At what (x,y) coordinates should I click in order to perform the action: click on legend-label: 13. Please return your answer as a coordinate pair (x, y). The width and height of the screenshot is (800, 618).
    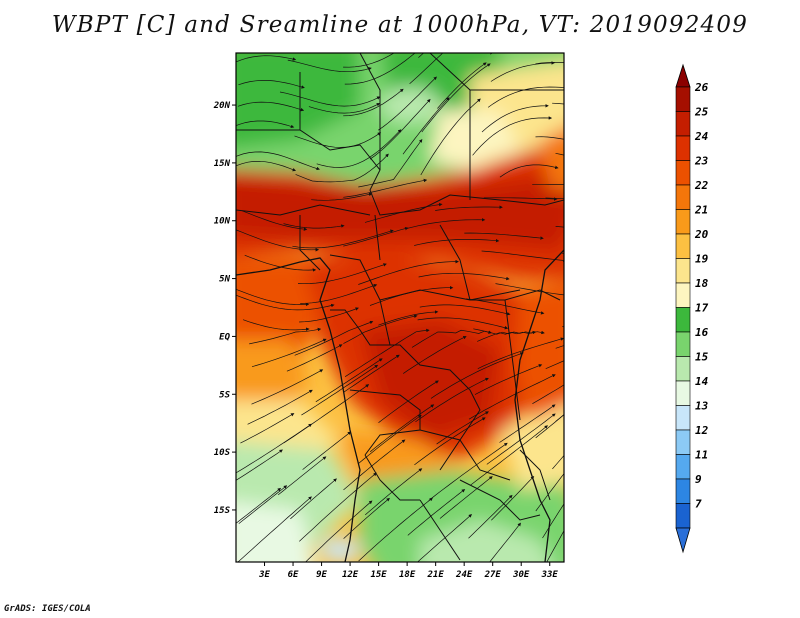
    Looking at the image, I should click on (702, 406).